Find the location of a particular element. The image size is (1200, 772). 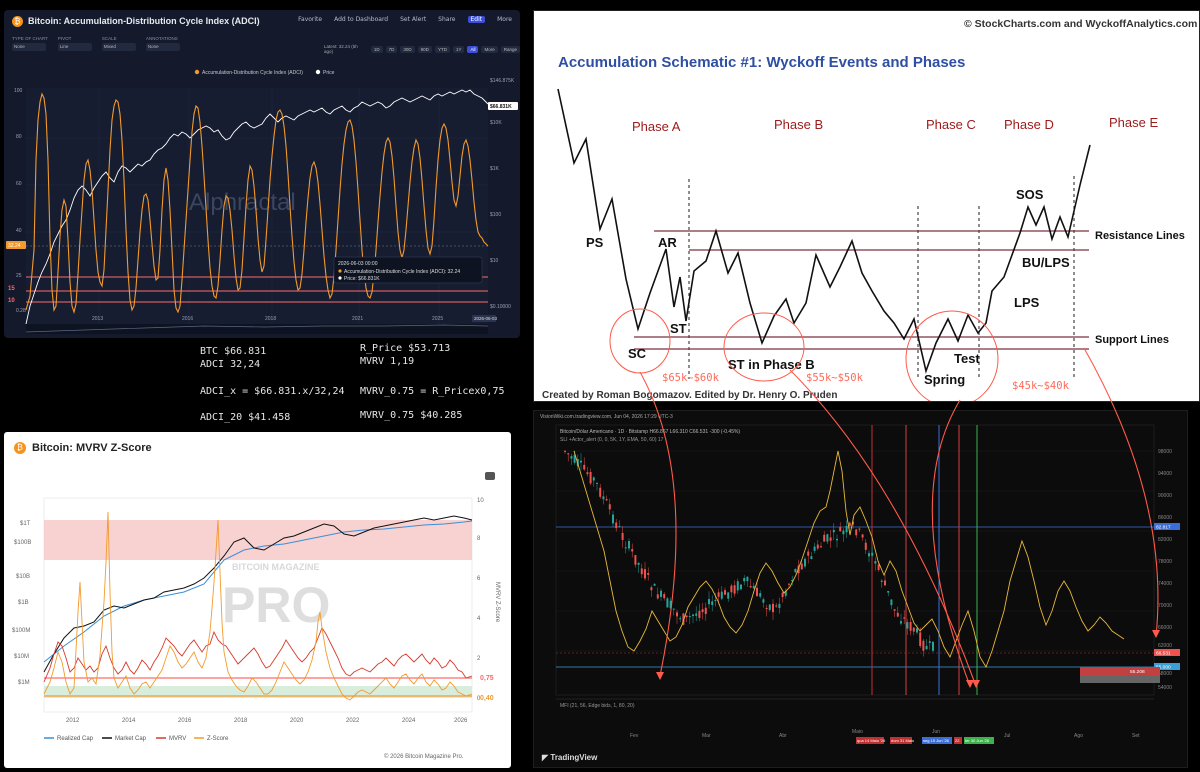

tick: $1B is located at coordinates (23, 603).